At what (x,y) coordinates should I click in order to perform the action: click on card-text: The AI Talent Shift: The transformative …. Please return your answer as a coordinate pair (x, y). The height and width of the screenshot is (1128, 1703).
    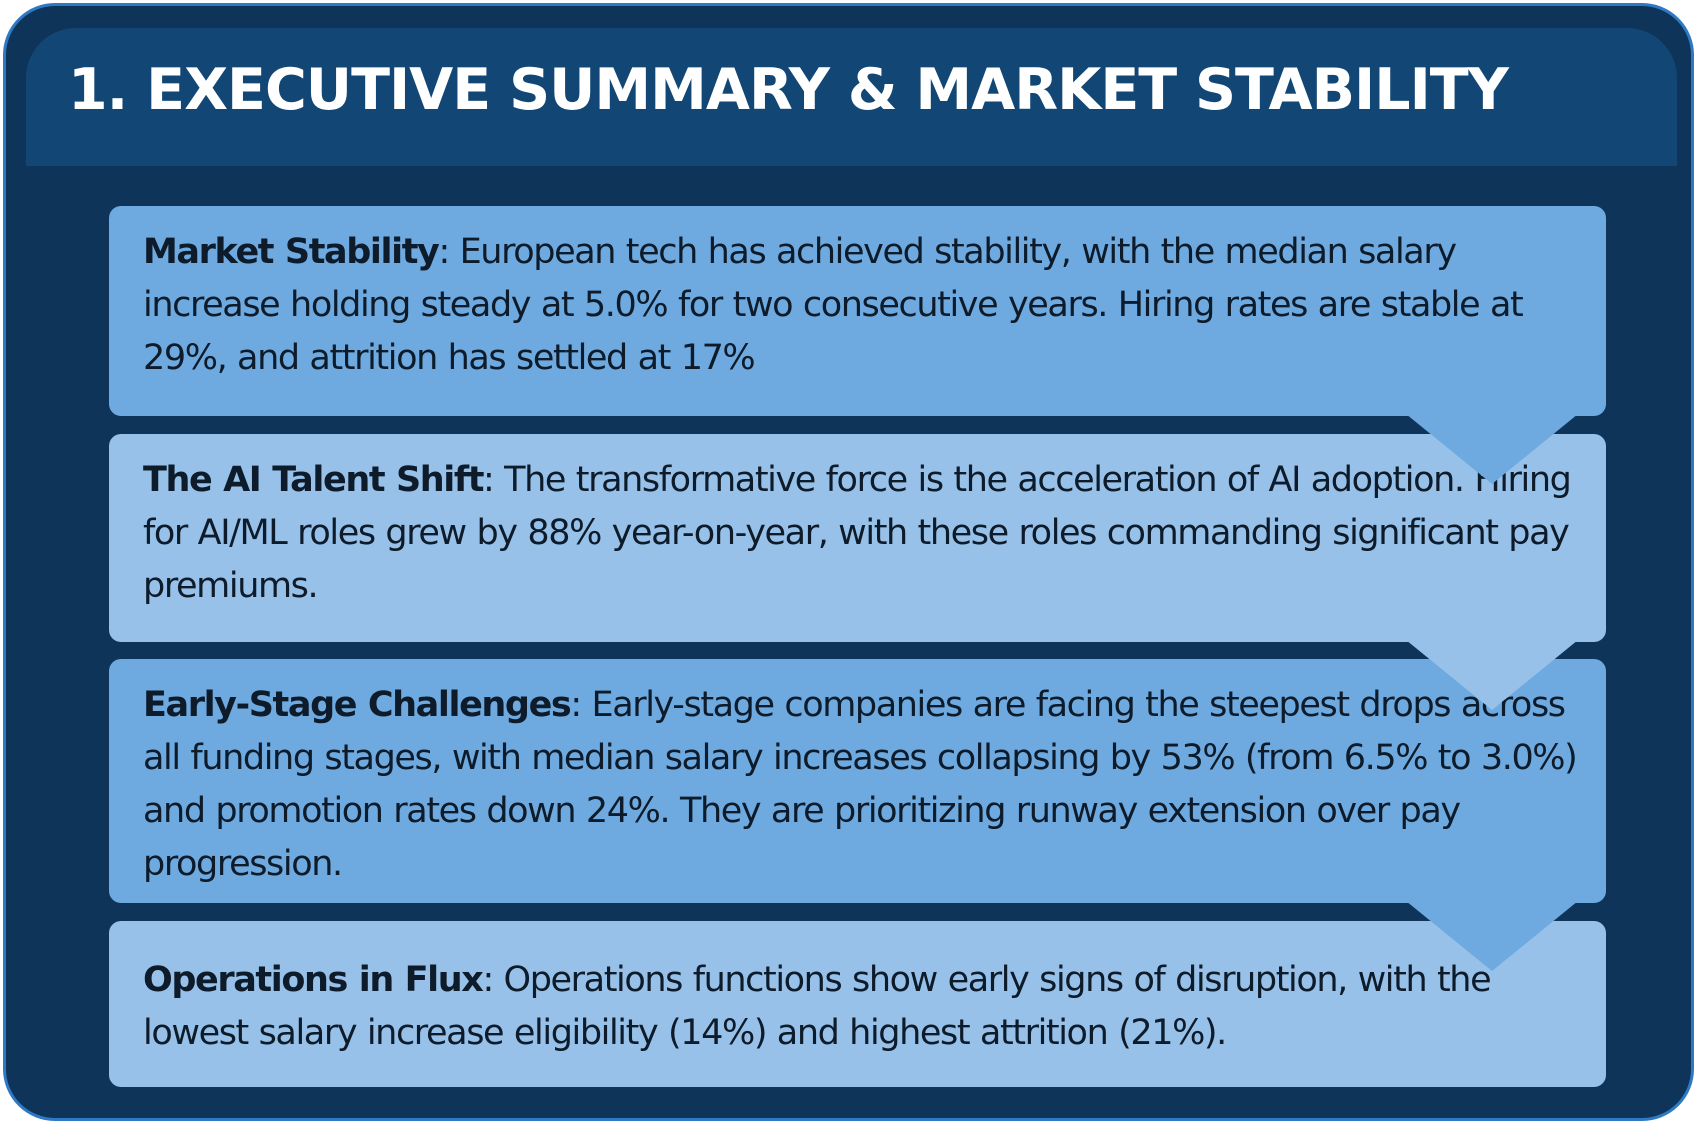
    Looking at the image, I should click on (862, 533).